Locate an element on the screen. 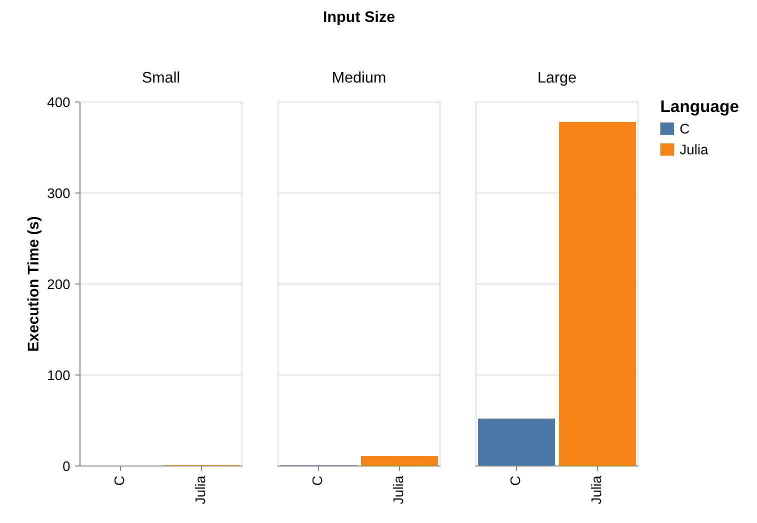  chart-title: Medium is located at coordinates (359, 77).